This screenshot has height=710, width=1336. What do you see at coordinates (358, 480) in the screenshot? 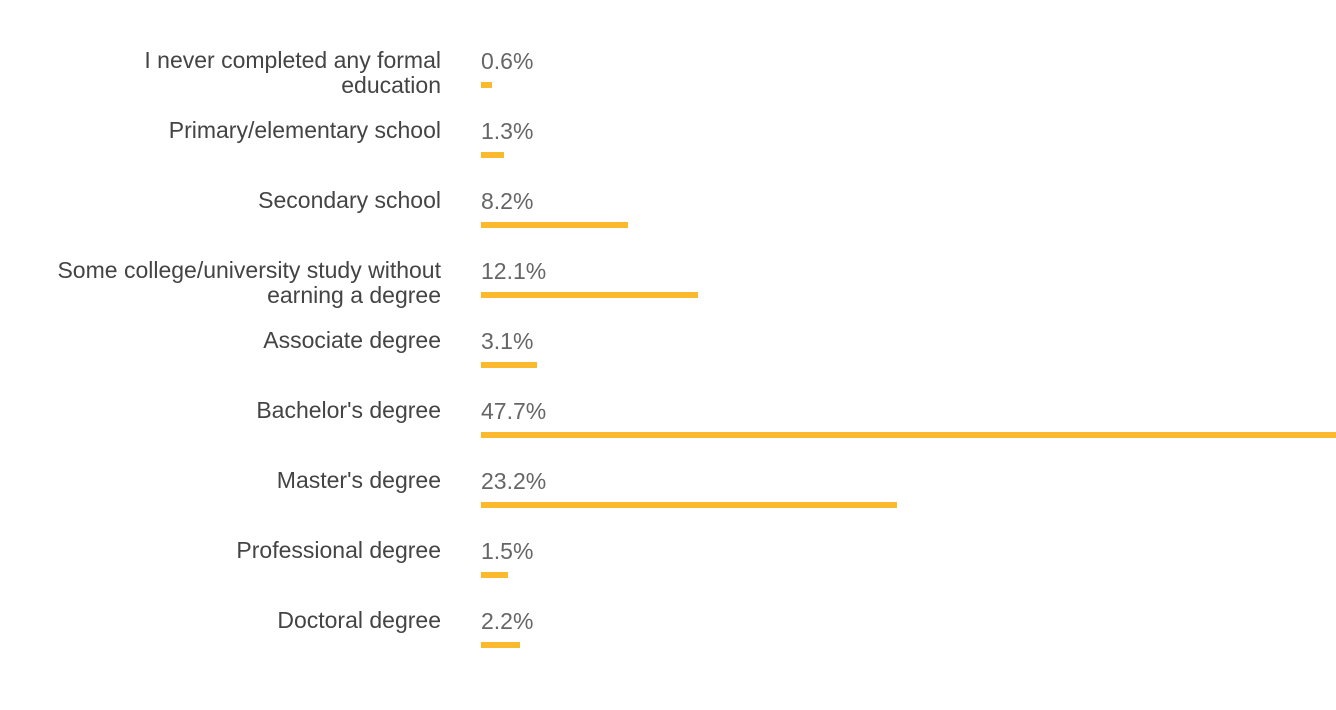
I see `category-label: Master's degree` at bounding box center [358, 480].